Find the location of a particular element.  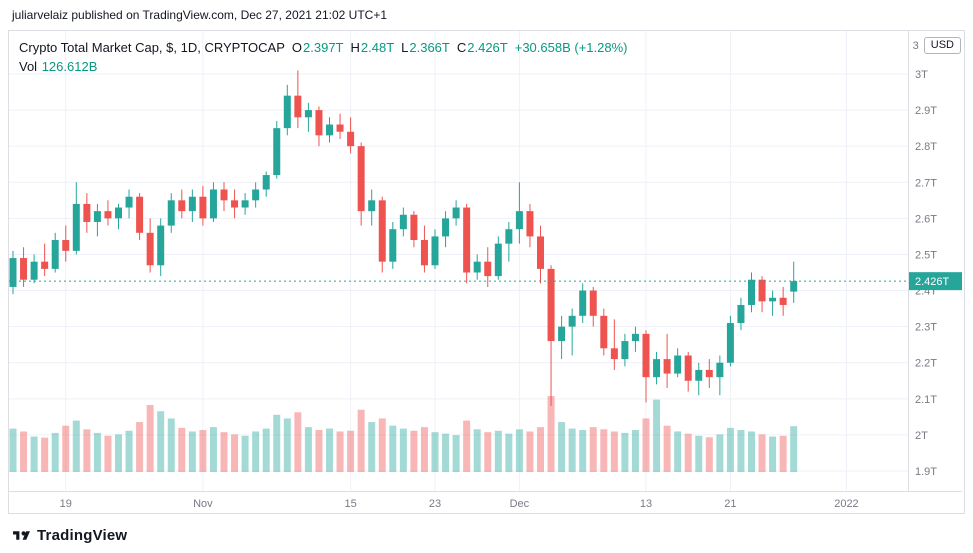

time-tick-label: Nov is located at coordinates (203, 504).